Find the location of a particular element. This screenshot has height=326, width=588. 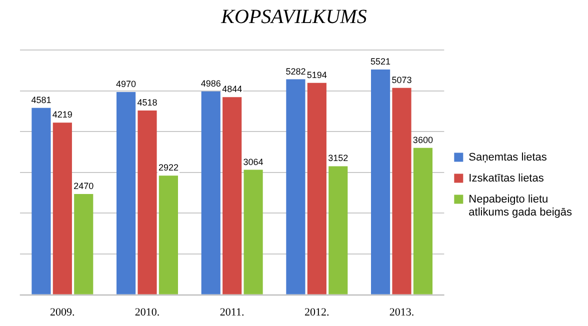

data-label: 3600 is located at coordinates (422, 139).